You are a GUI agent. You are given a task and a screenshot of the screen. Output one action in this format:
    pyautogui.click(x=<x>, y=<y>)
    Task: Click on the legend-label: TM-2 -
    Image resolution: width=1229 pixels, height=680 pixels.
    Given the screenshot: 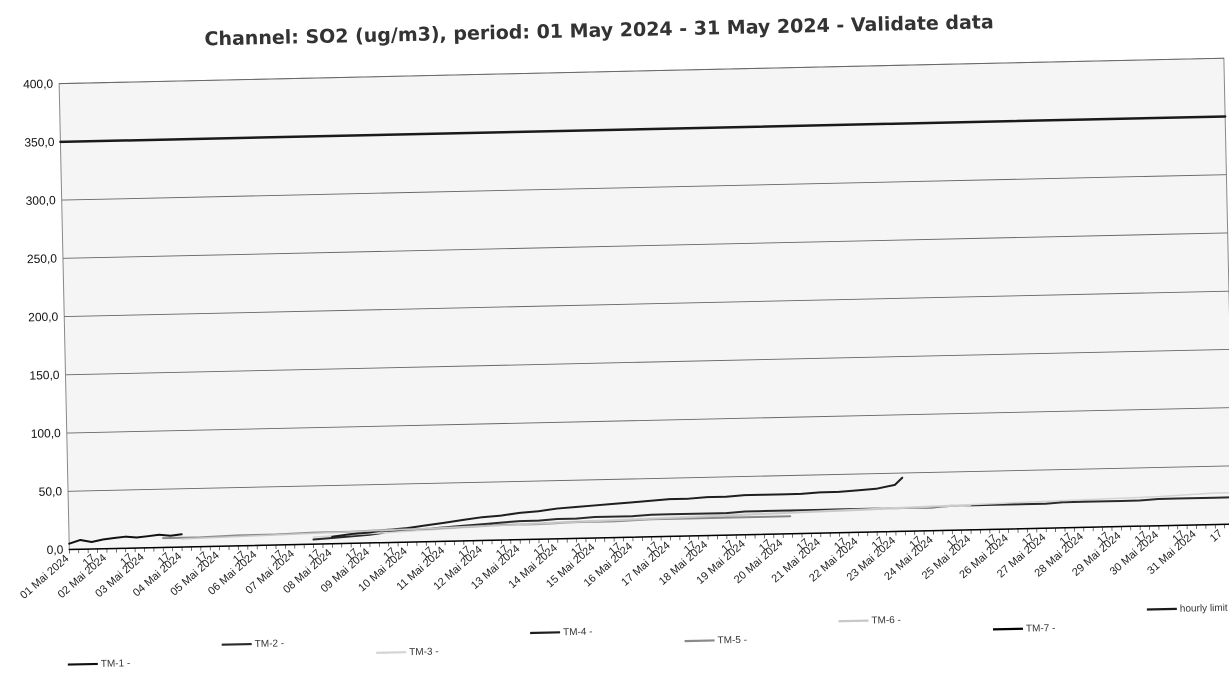 What is the action you would take?
    pyautogui.click(x=270, y=644)
    